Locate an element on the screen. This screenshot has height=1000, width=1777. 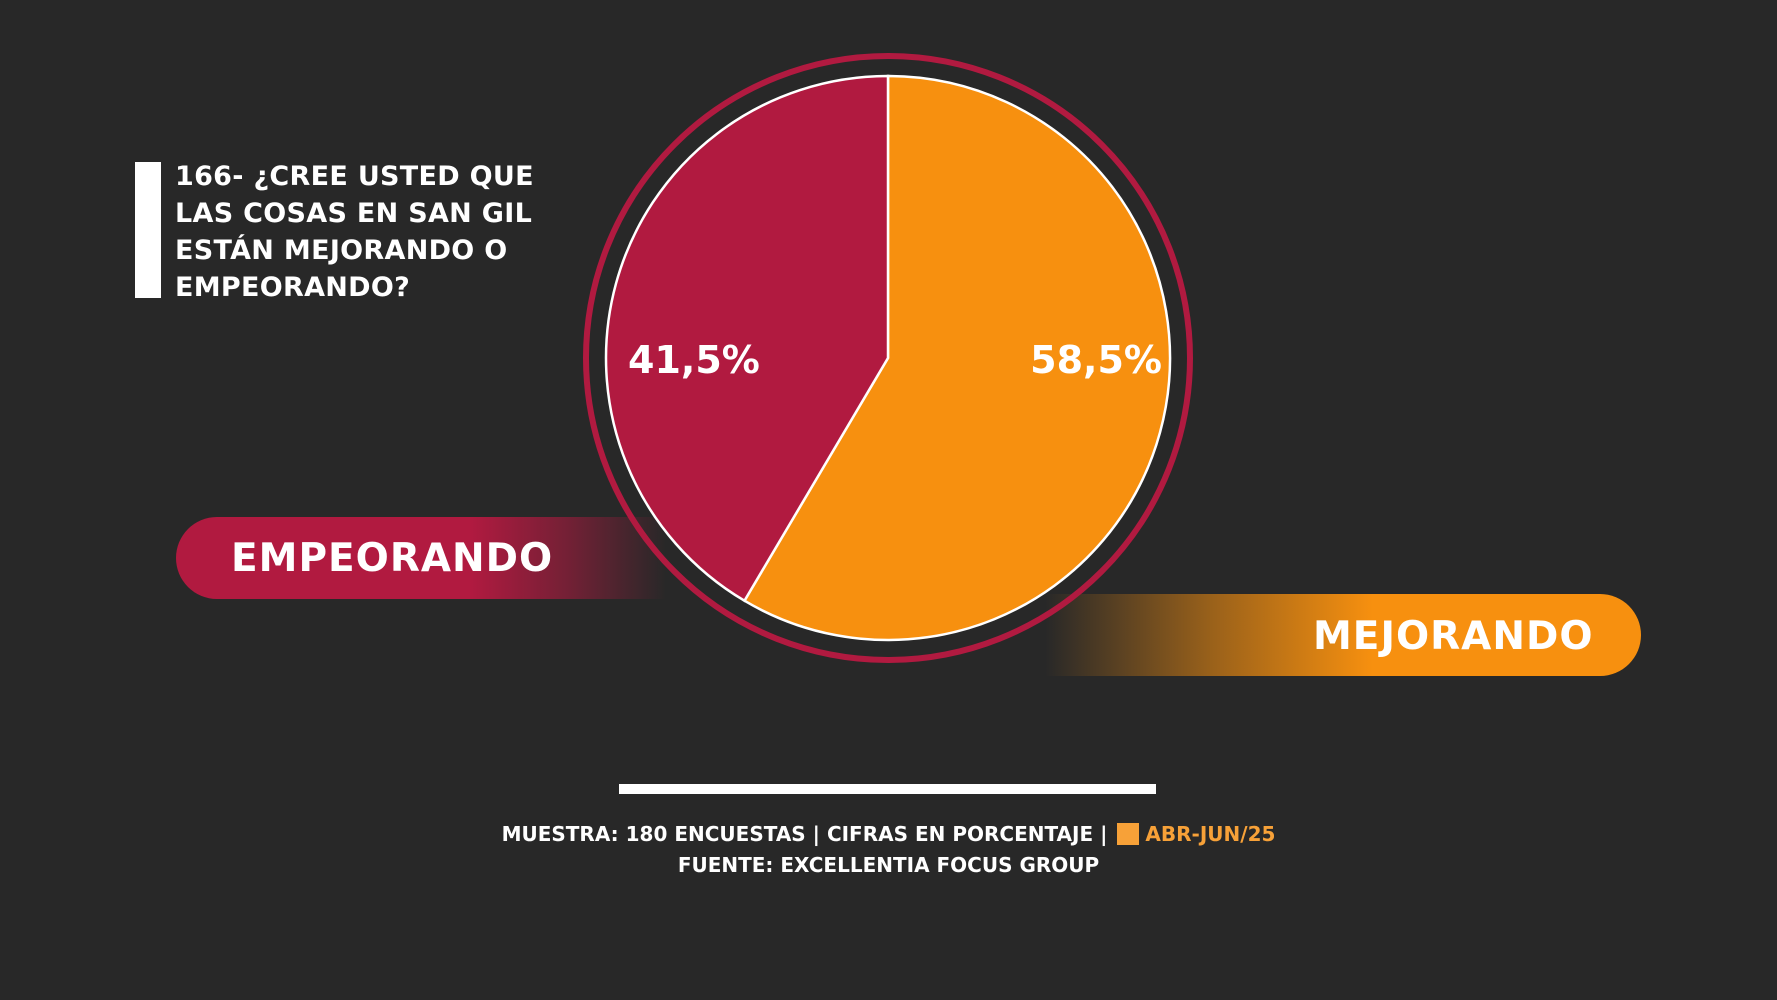
period-legend-swatch is located at coordinates (1128, 834).